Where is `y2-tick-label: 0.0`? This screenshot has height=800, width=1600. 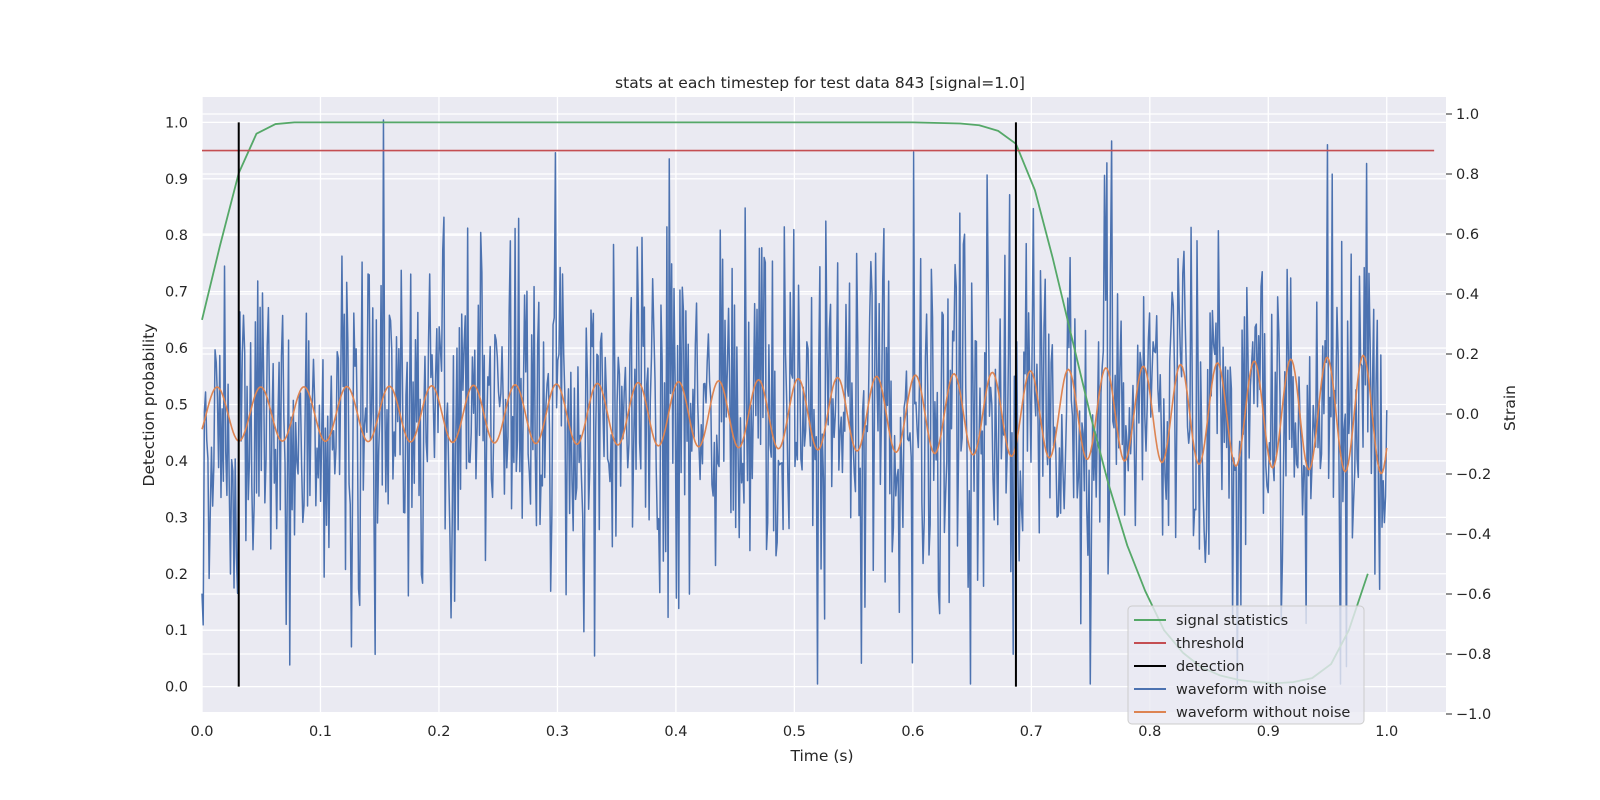
y2-tick-label: 0.0 is located at coordinates (1467, 415).